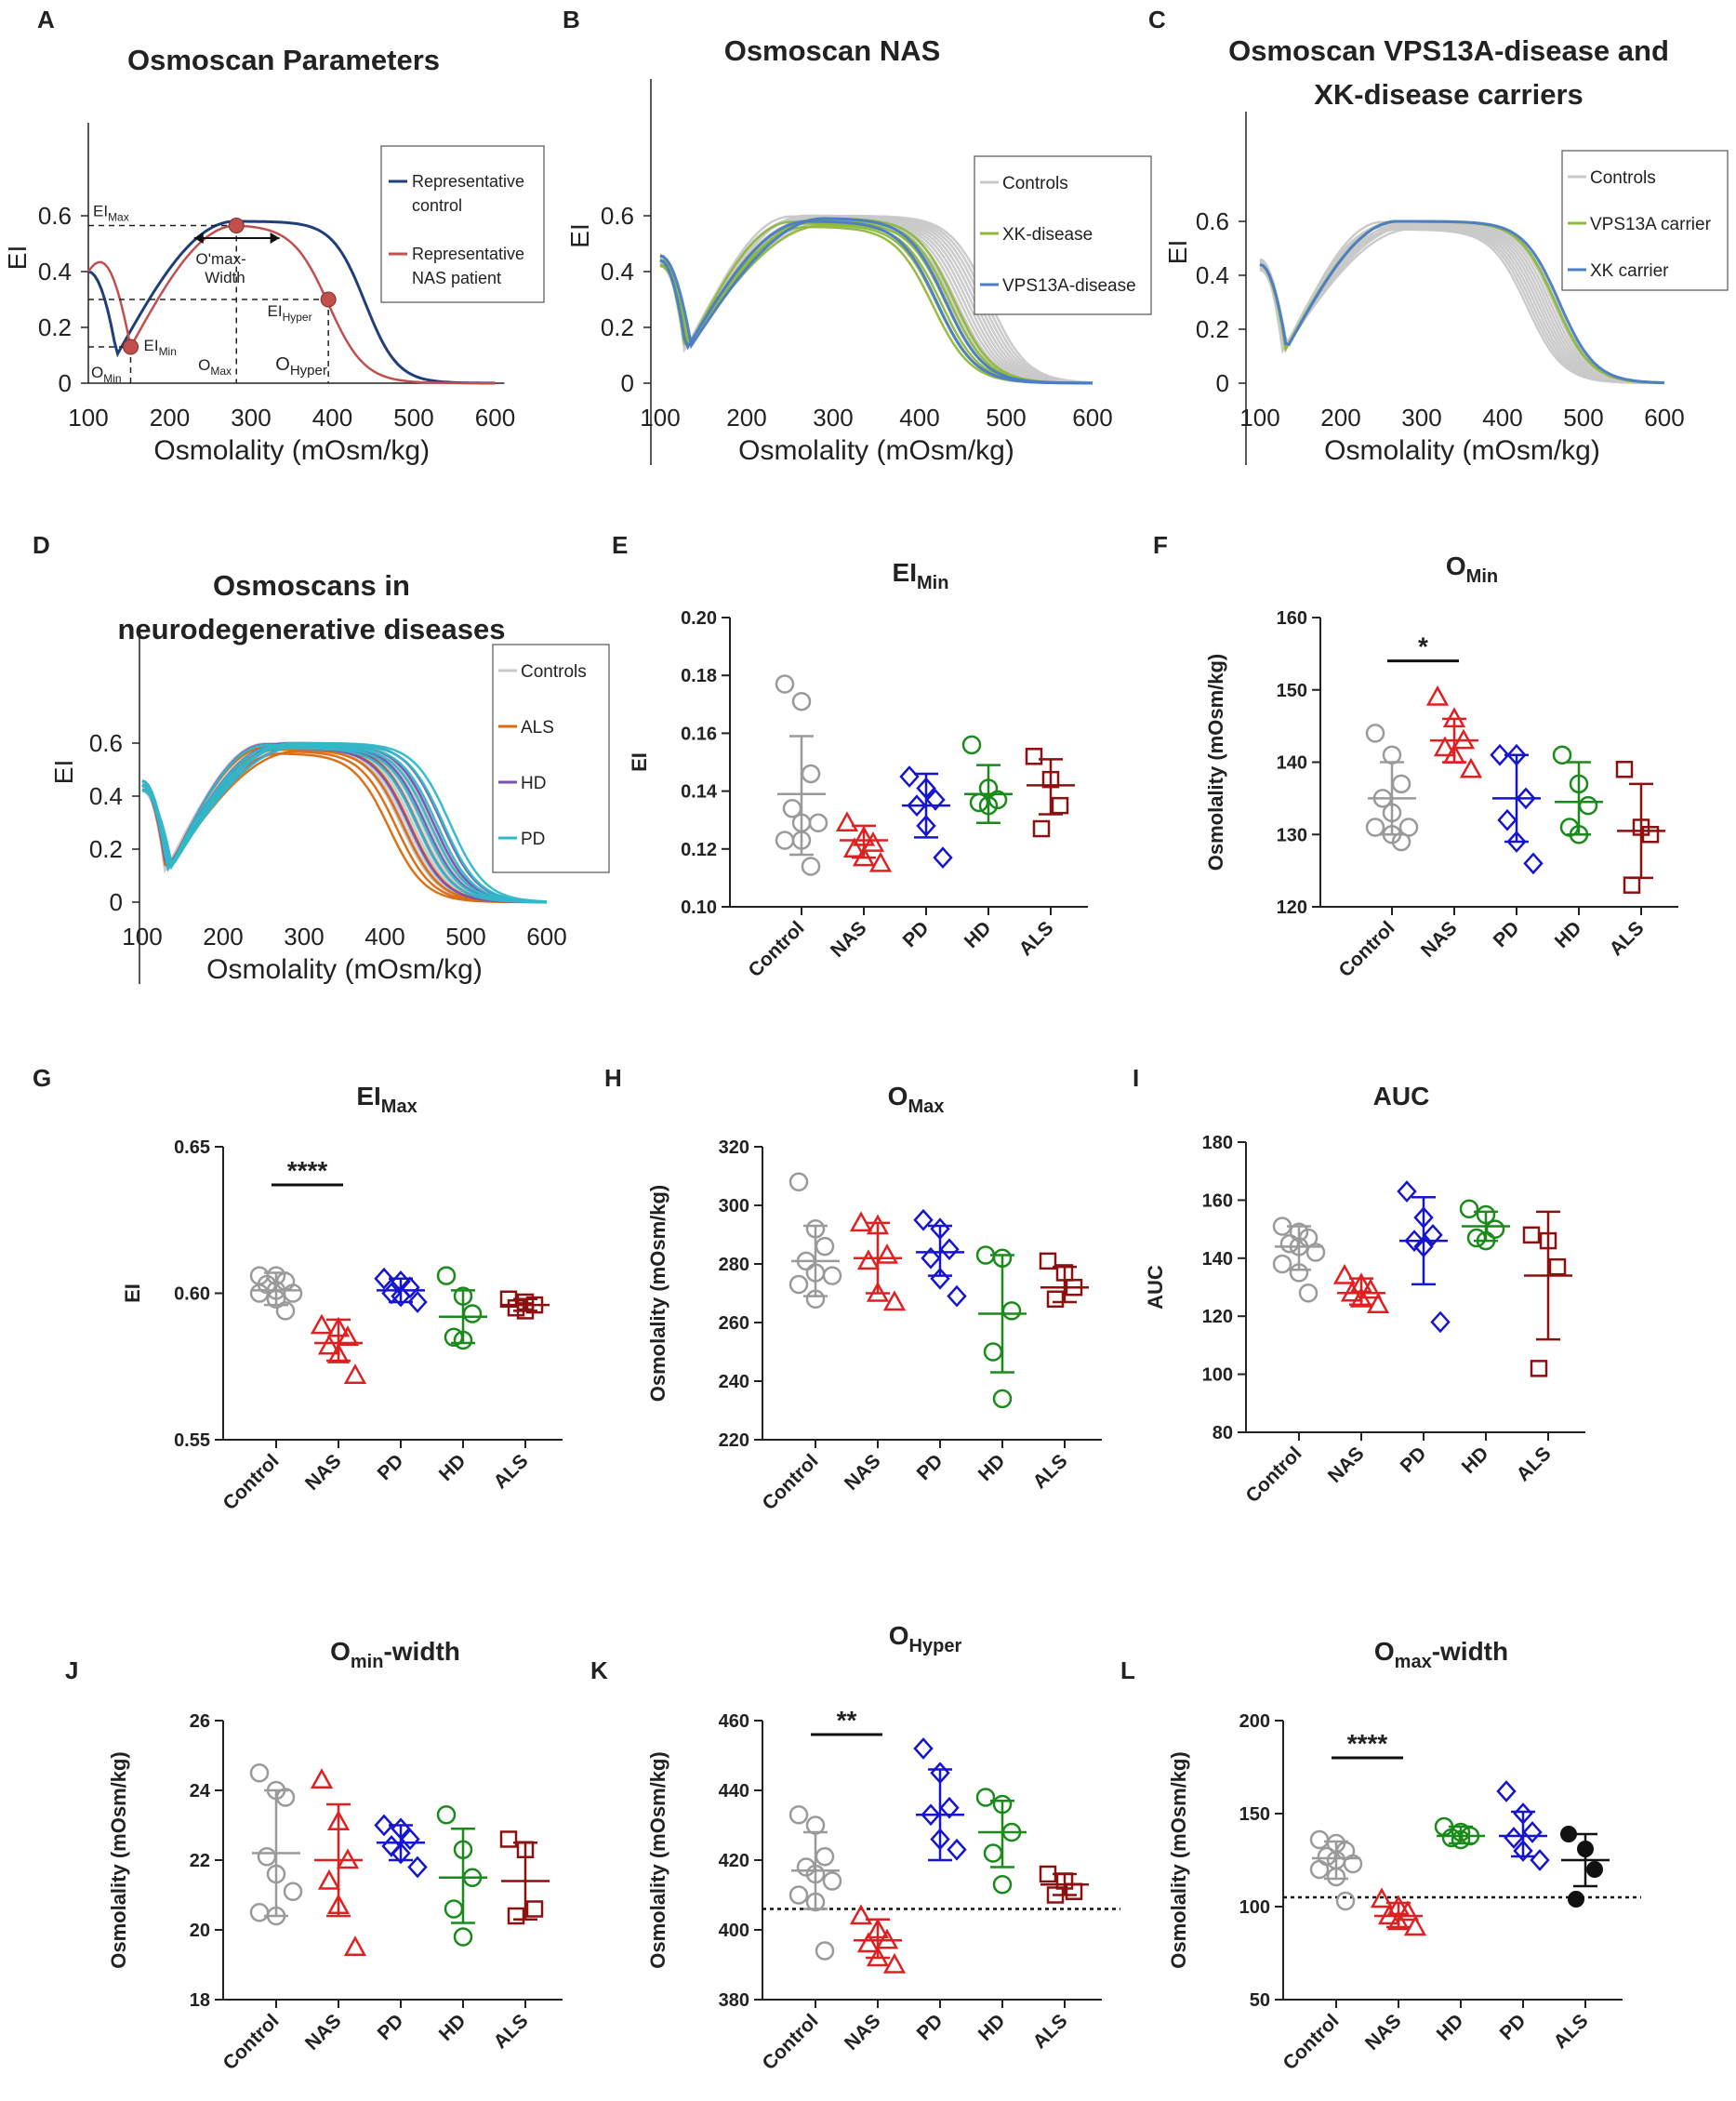 The width and height of the screenshot is (1736, 2101). What do you see at coordinates (275, 311) in the screenshot?
I see `annotation-eihyper-main: EI` at bounding box center [275, 311].